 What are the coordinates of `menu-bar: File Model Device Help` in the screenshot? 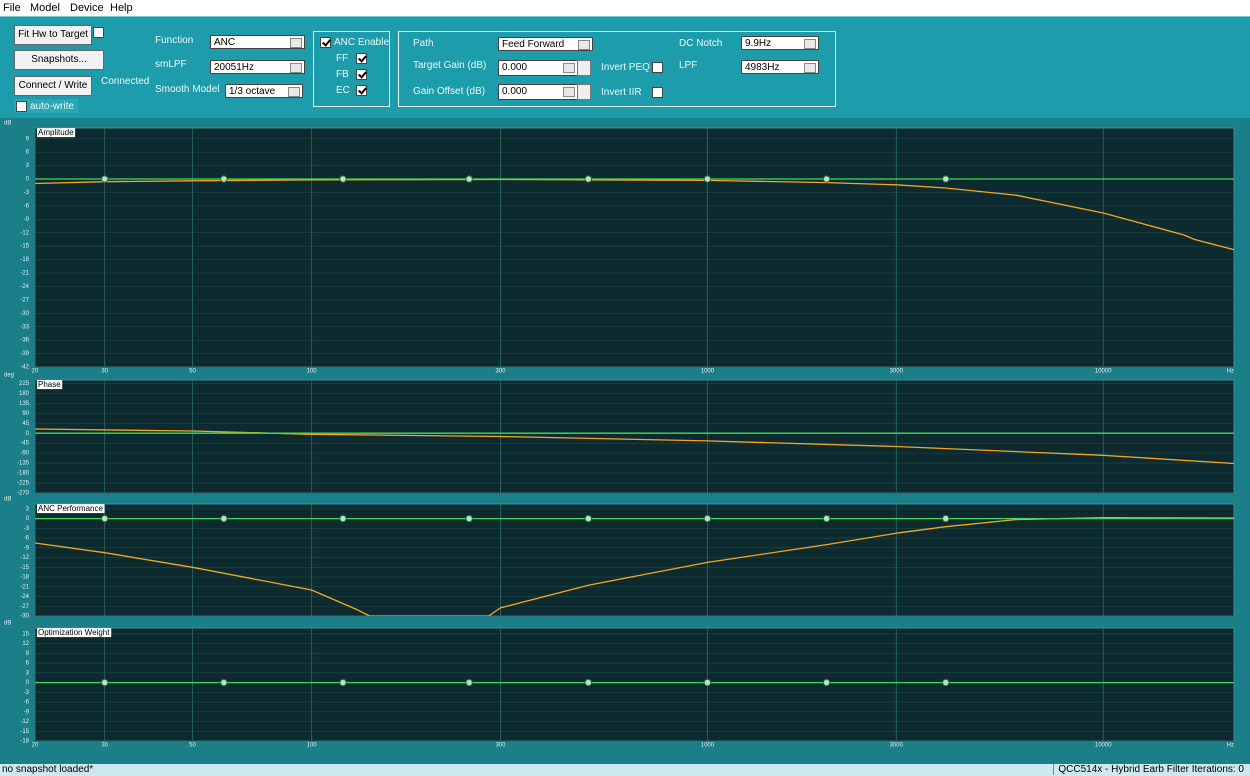 It's located at (625, 8).